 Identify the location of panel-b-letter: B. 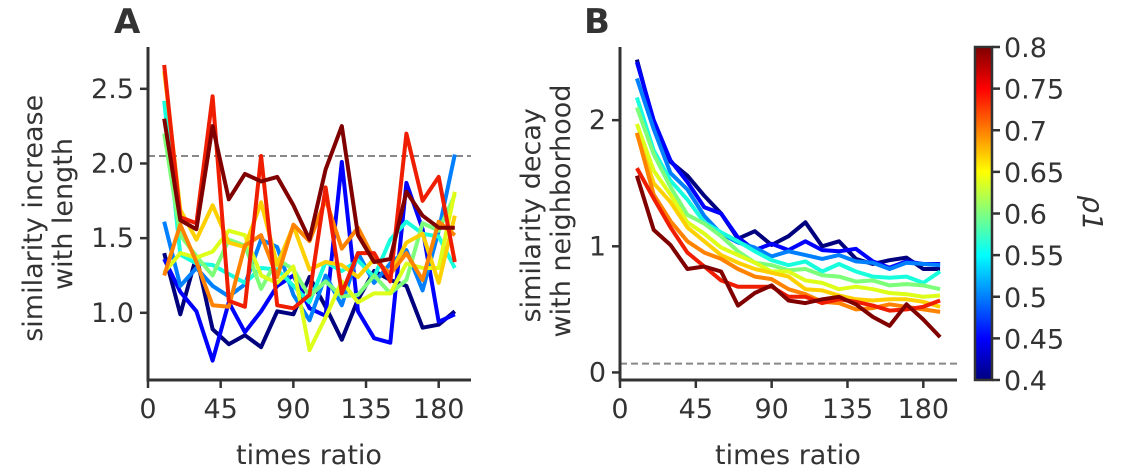
(597, 22).